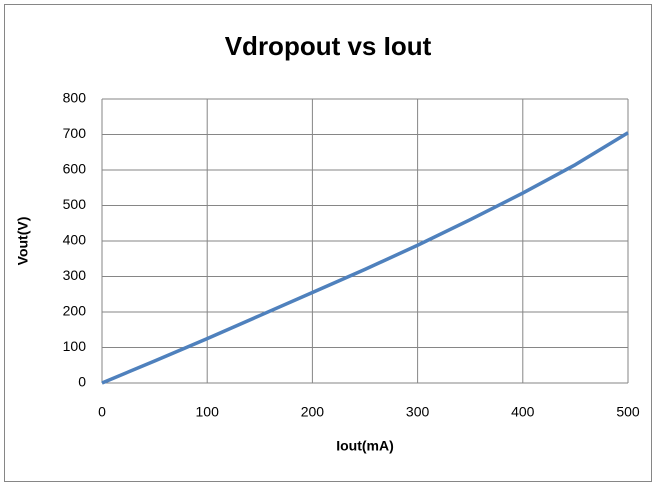 This screenshot has width=656, height=491. Describe the element at coordinates (75, 133) in the screenshot. I see `y-tick-label: 700` at that location.